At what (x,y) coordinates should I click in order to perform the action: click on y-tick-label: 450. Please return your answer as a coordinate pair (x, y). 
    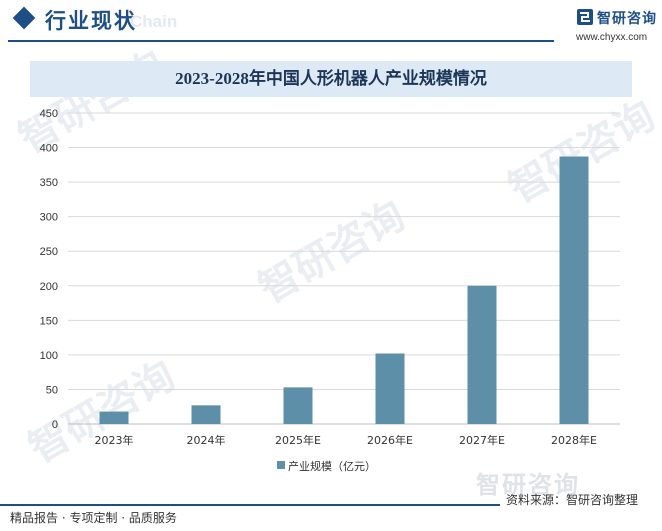
    Looking at the image, I should click on (49, 114).